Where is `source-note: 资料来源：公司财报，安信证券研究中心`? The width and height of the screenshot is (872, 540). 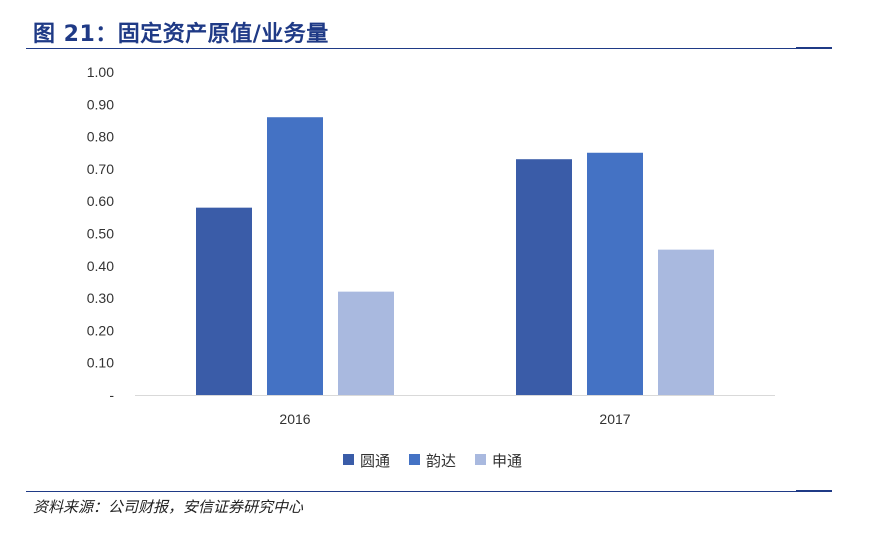
source-note: 资料来源：公司财报，安信证券研究中心 is located at coordinates (168, 507).